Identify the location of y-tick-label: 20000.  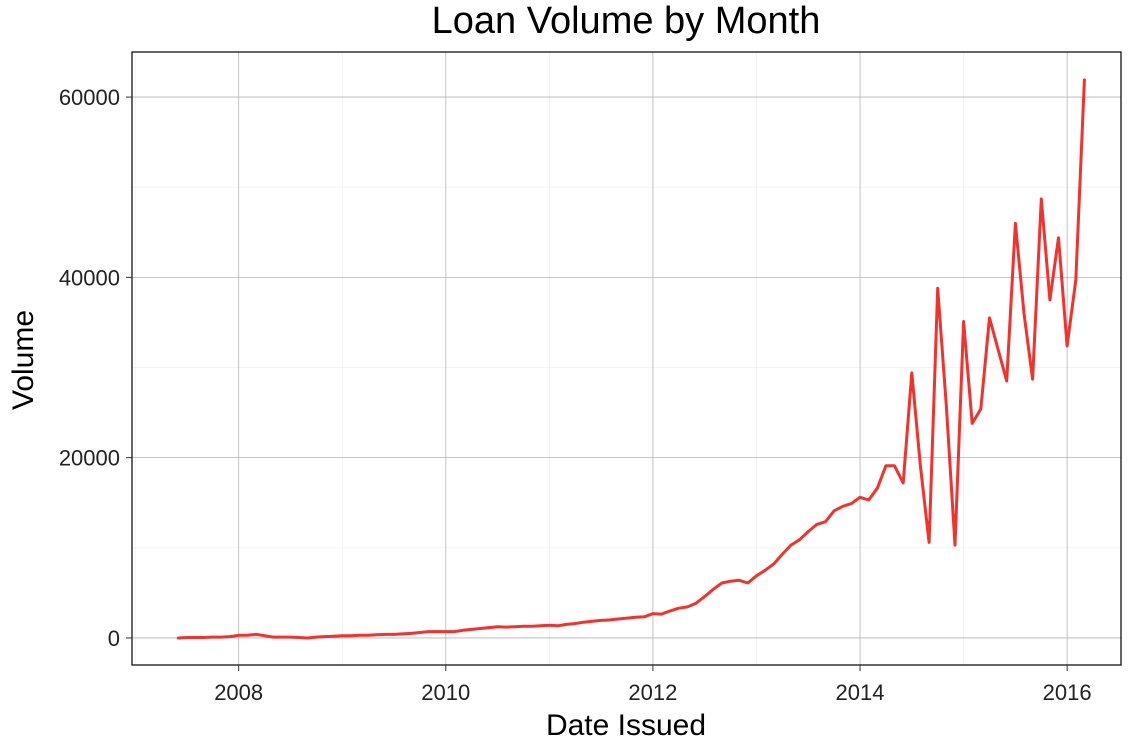
(89, 458).